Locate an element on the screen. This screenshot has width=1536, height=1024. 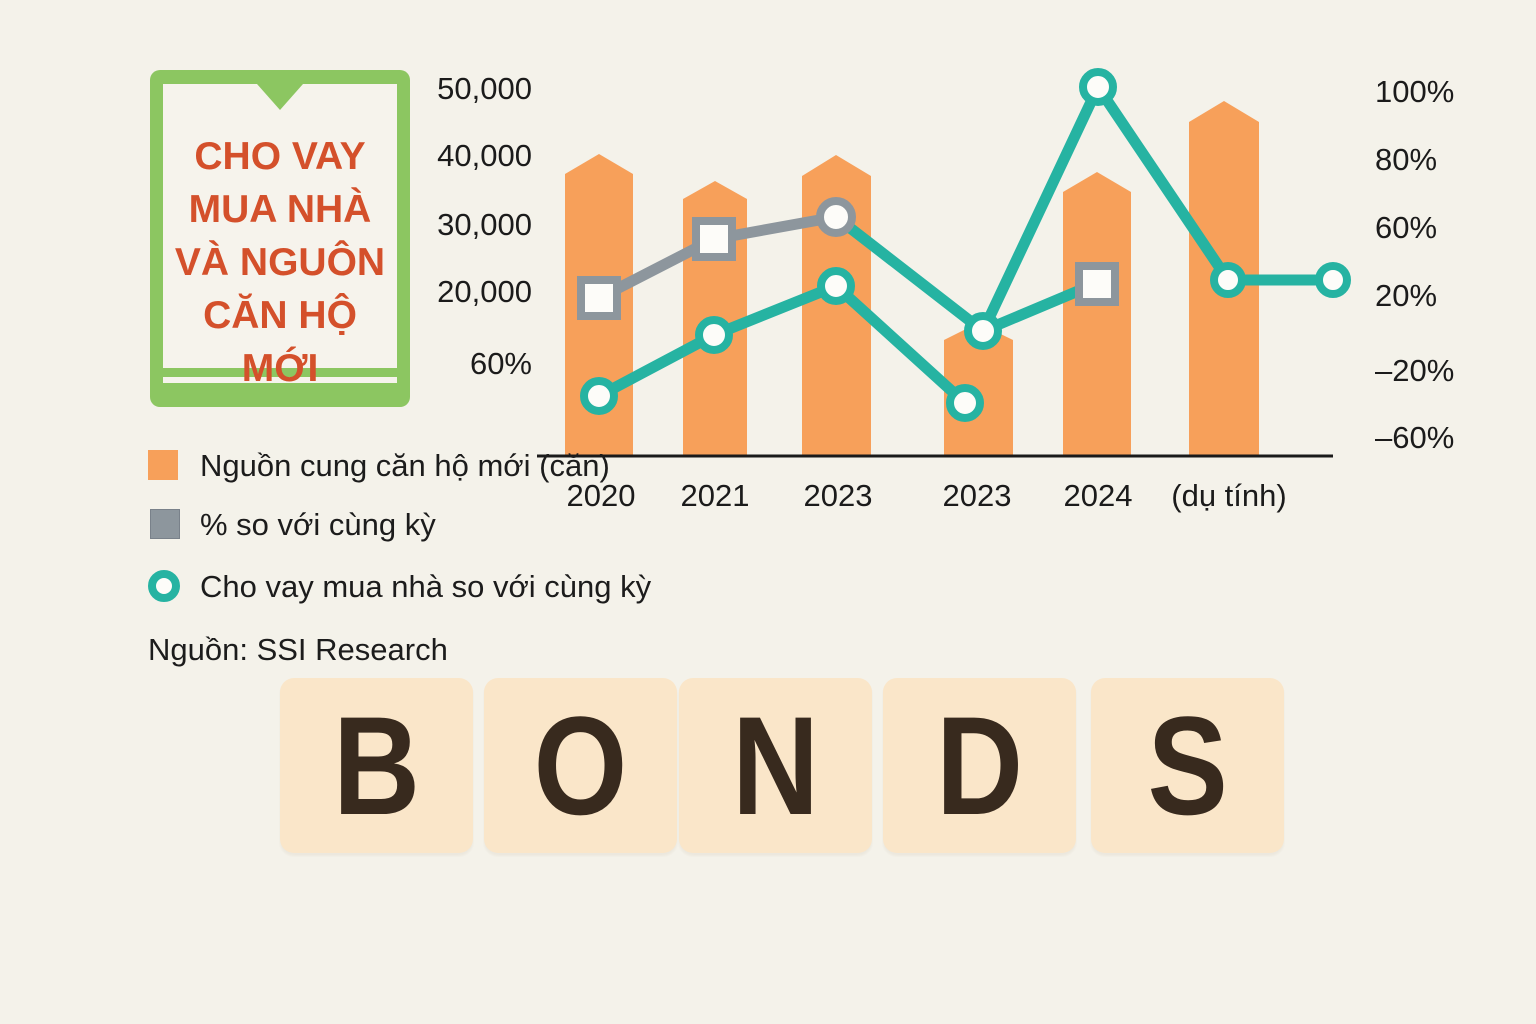
title-card-inner is located at coordinates (280, 226).